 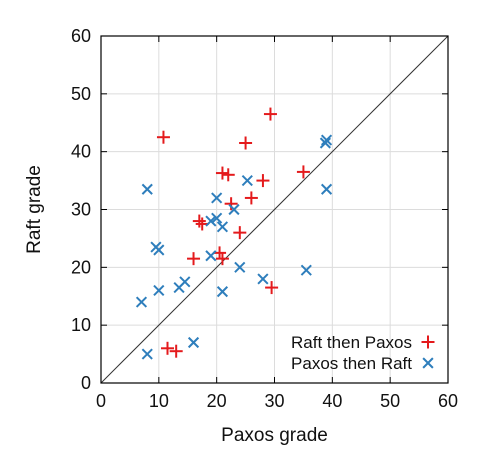 I want to click on legend: Raft then Paxos Paxos then Raft, so click(x=363, y=353).